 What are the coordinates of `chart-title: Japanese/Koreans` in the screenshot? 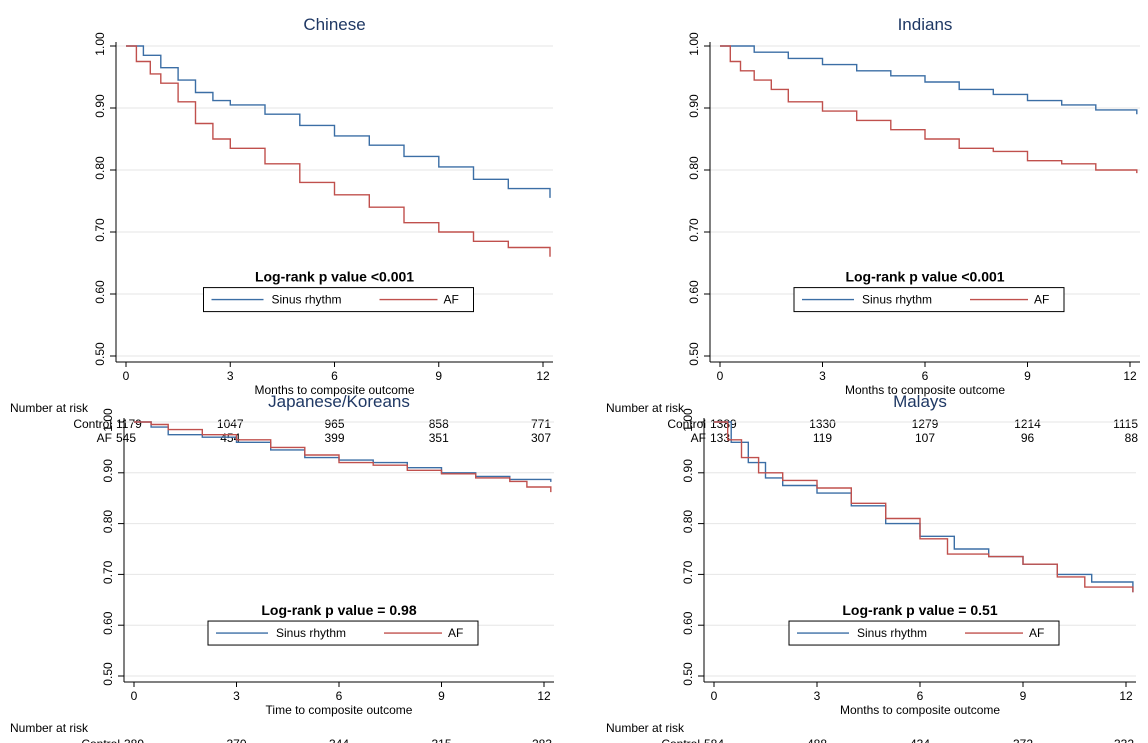 It's located at (339, 401).